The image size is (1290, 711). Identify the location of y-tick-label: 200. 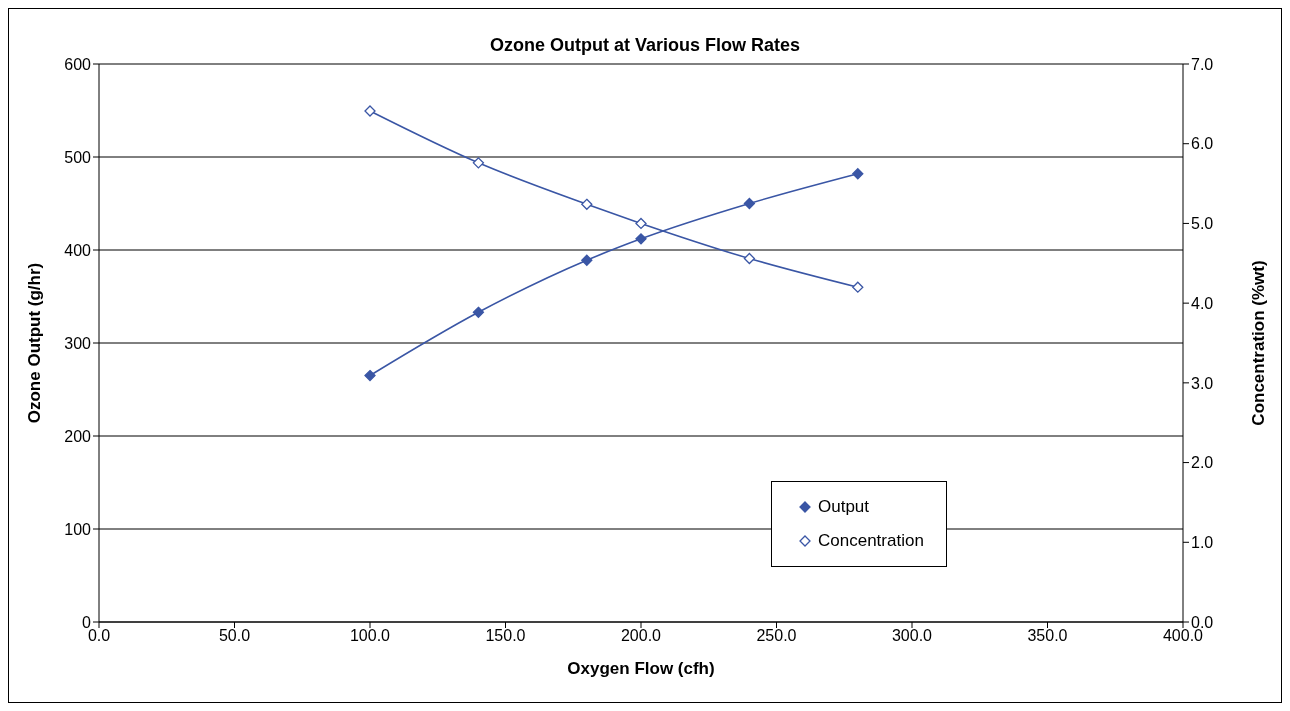
(78, 436).